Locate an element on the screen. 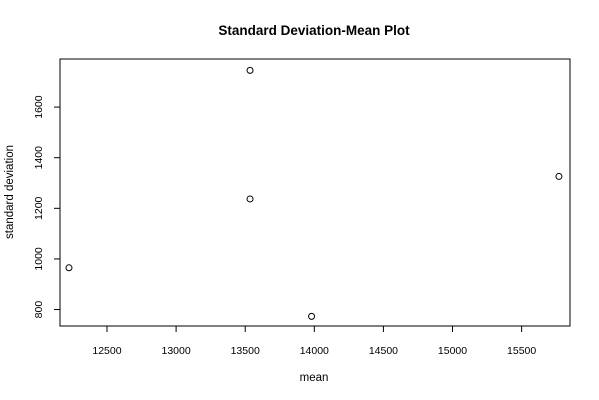 This screenshot has height=400, width=599. y-tick-label: 1400 is located at coordinates (39, 158).